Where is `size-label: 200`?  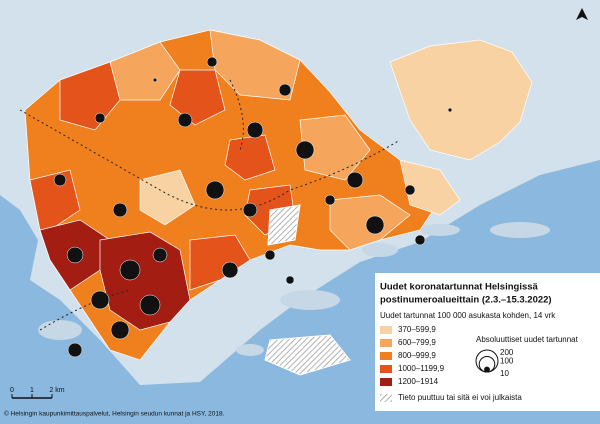 size-label: 200 is located at coordinates (507, 352).